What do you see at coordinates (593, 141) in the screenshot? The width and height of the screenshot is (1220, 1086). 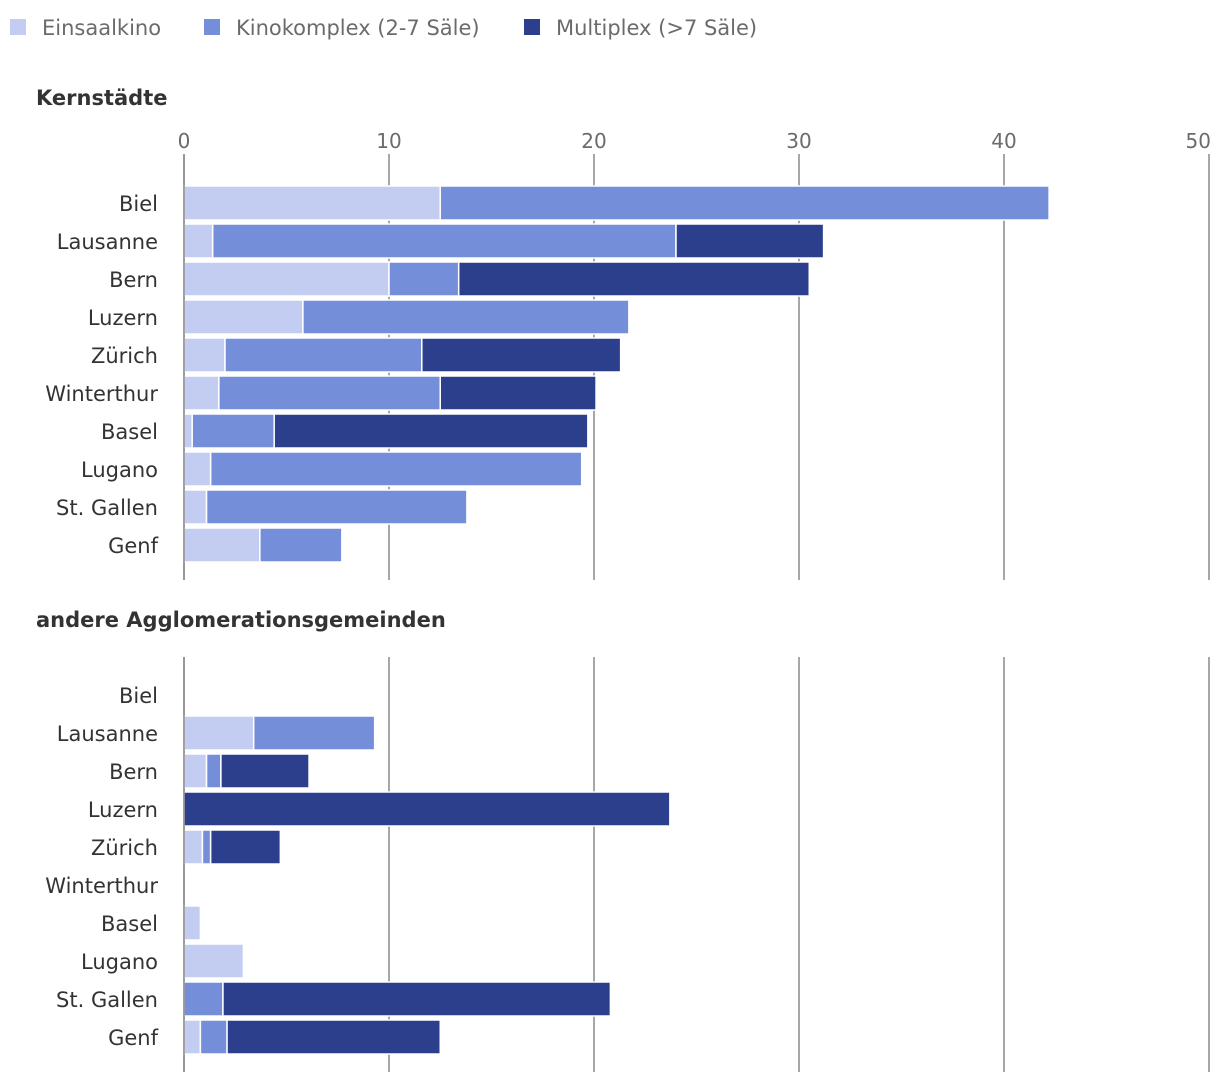 I see `x-tick-label: 20` at bounding box center [593, 141].